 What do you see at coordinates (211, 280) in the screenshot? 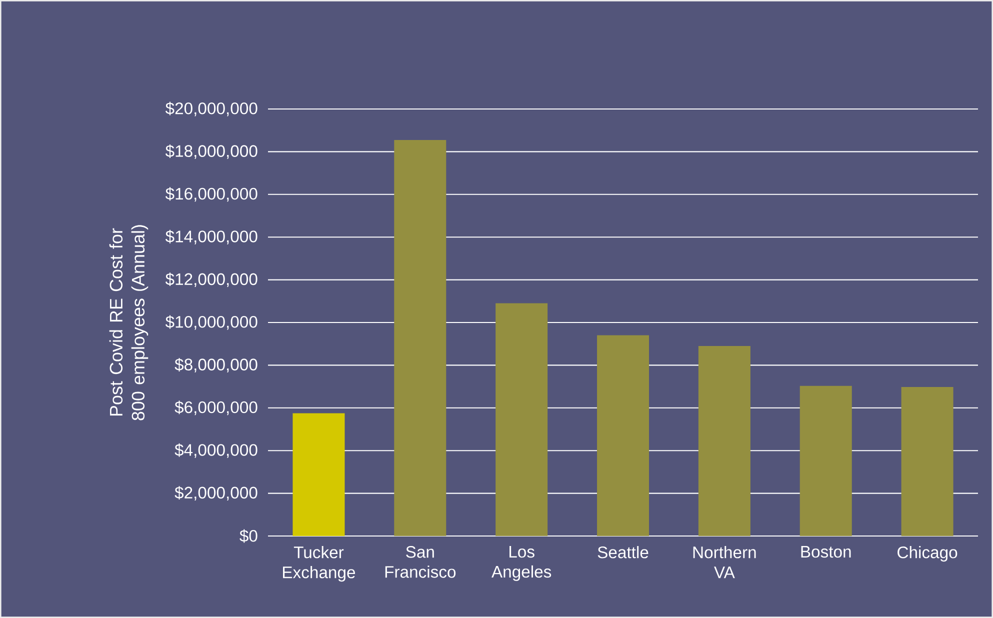
I see `y-tick-label: $12,000,000` at bounding box center [211, 280].